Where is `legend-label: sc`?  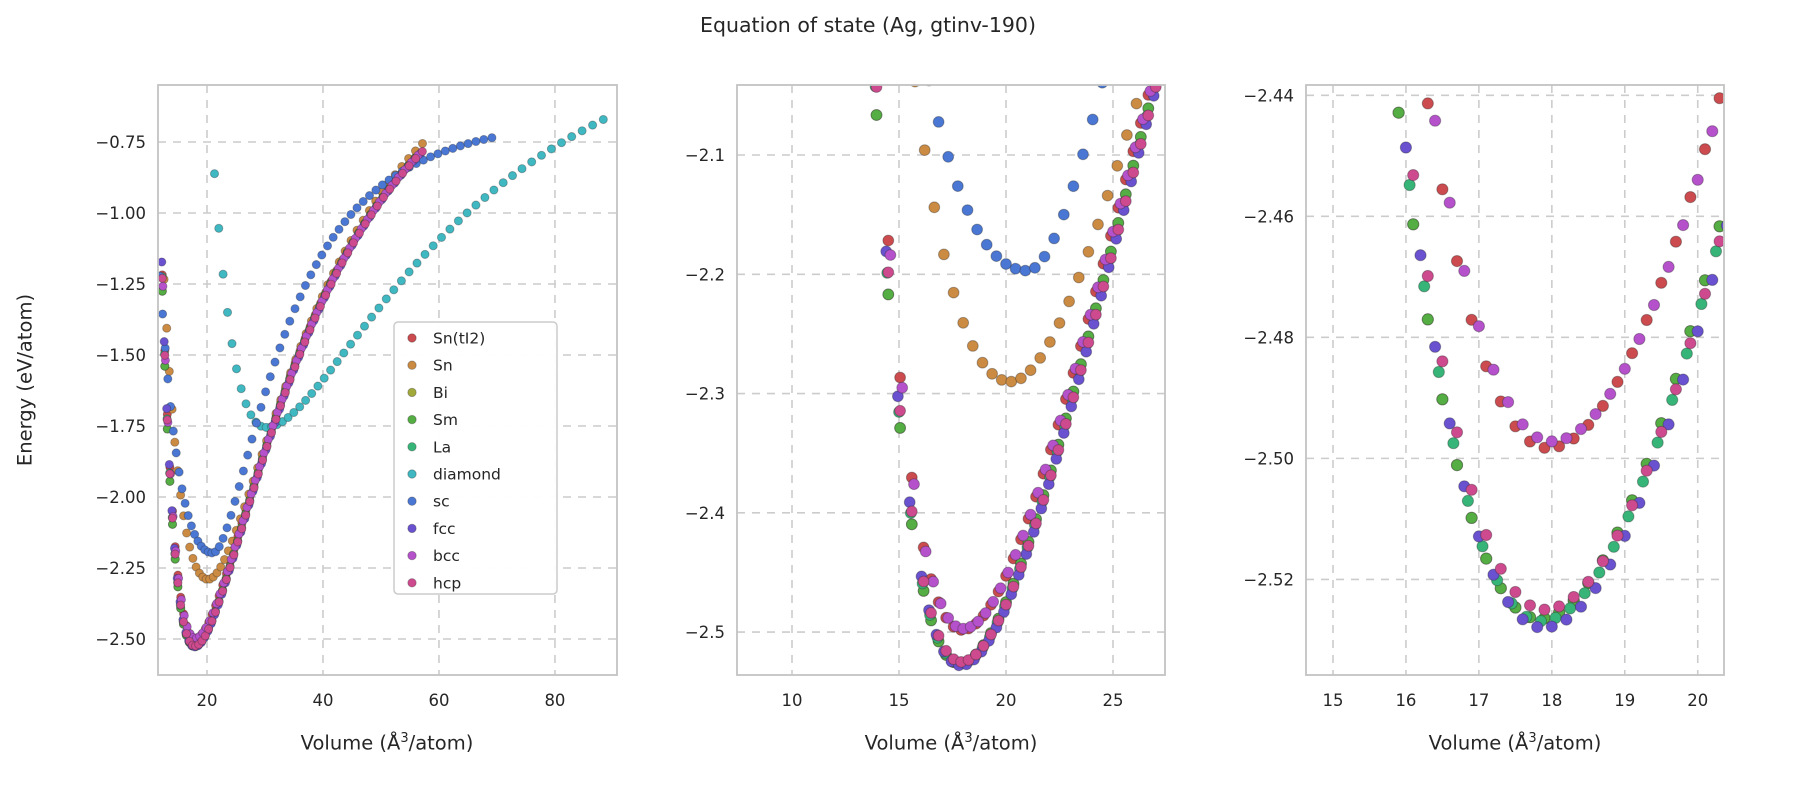
legend-label: sc is located at coordinates (441, 502).